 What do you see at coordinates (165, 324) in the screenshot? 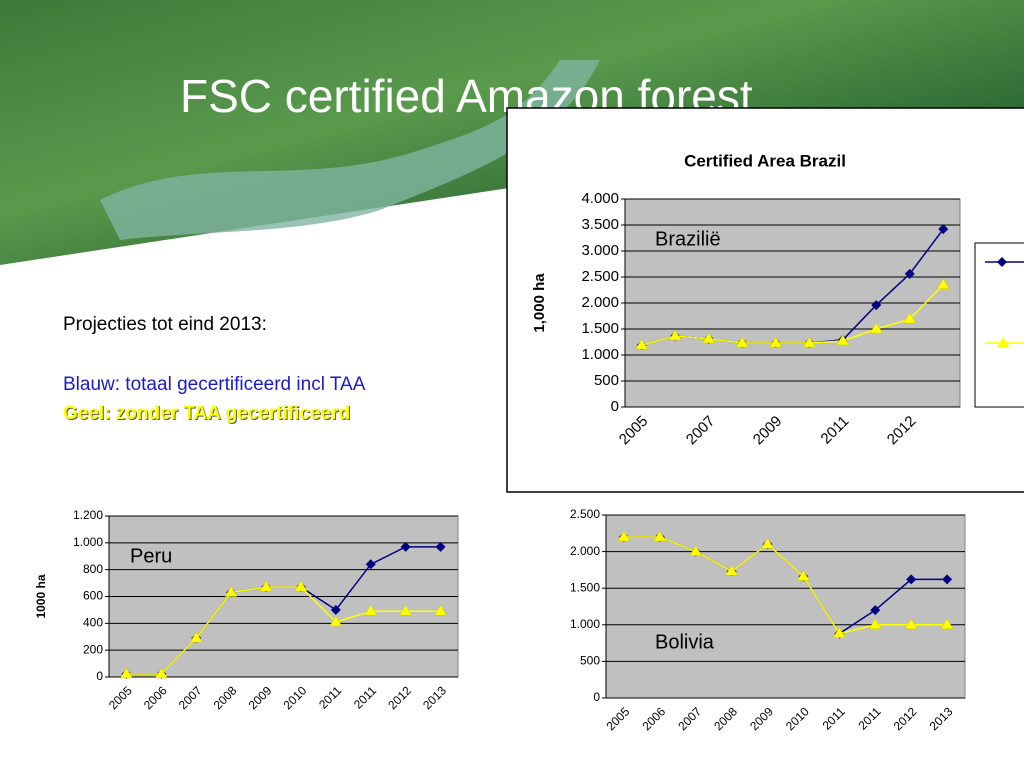
I see `note: Projecties tot eind 2013:` at bounding box center [165, 324].